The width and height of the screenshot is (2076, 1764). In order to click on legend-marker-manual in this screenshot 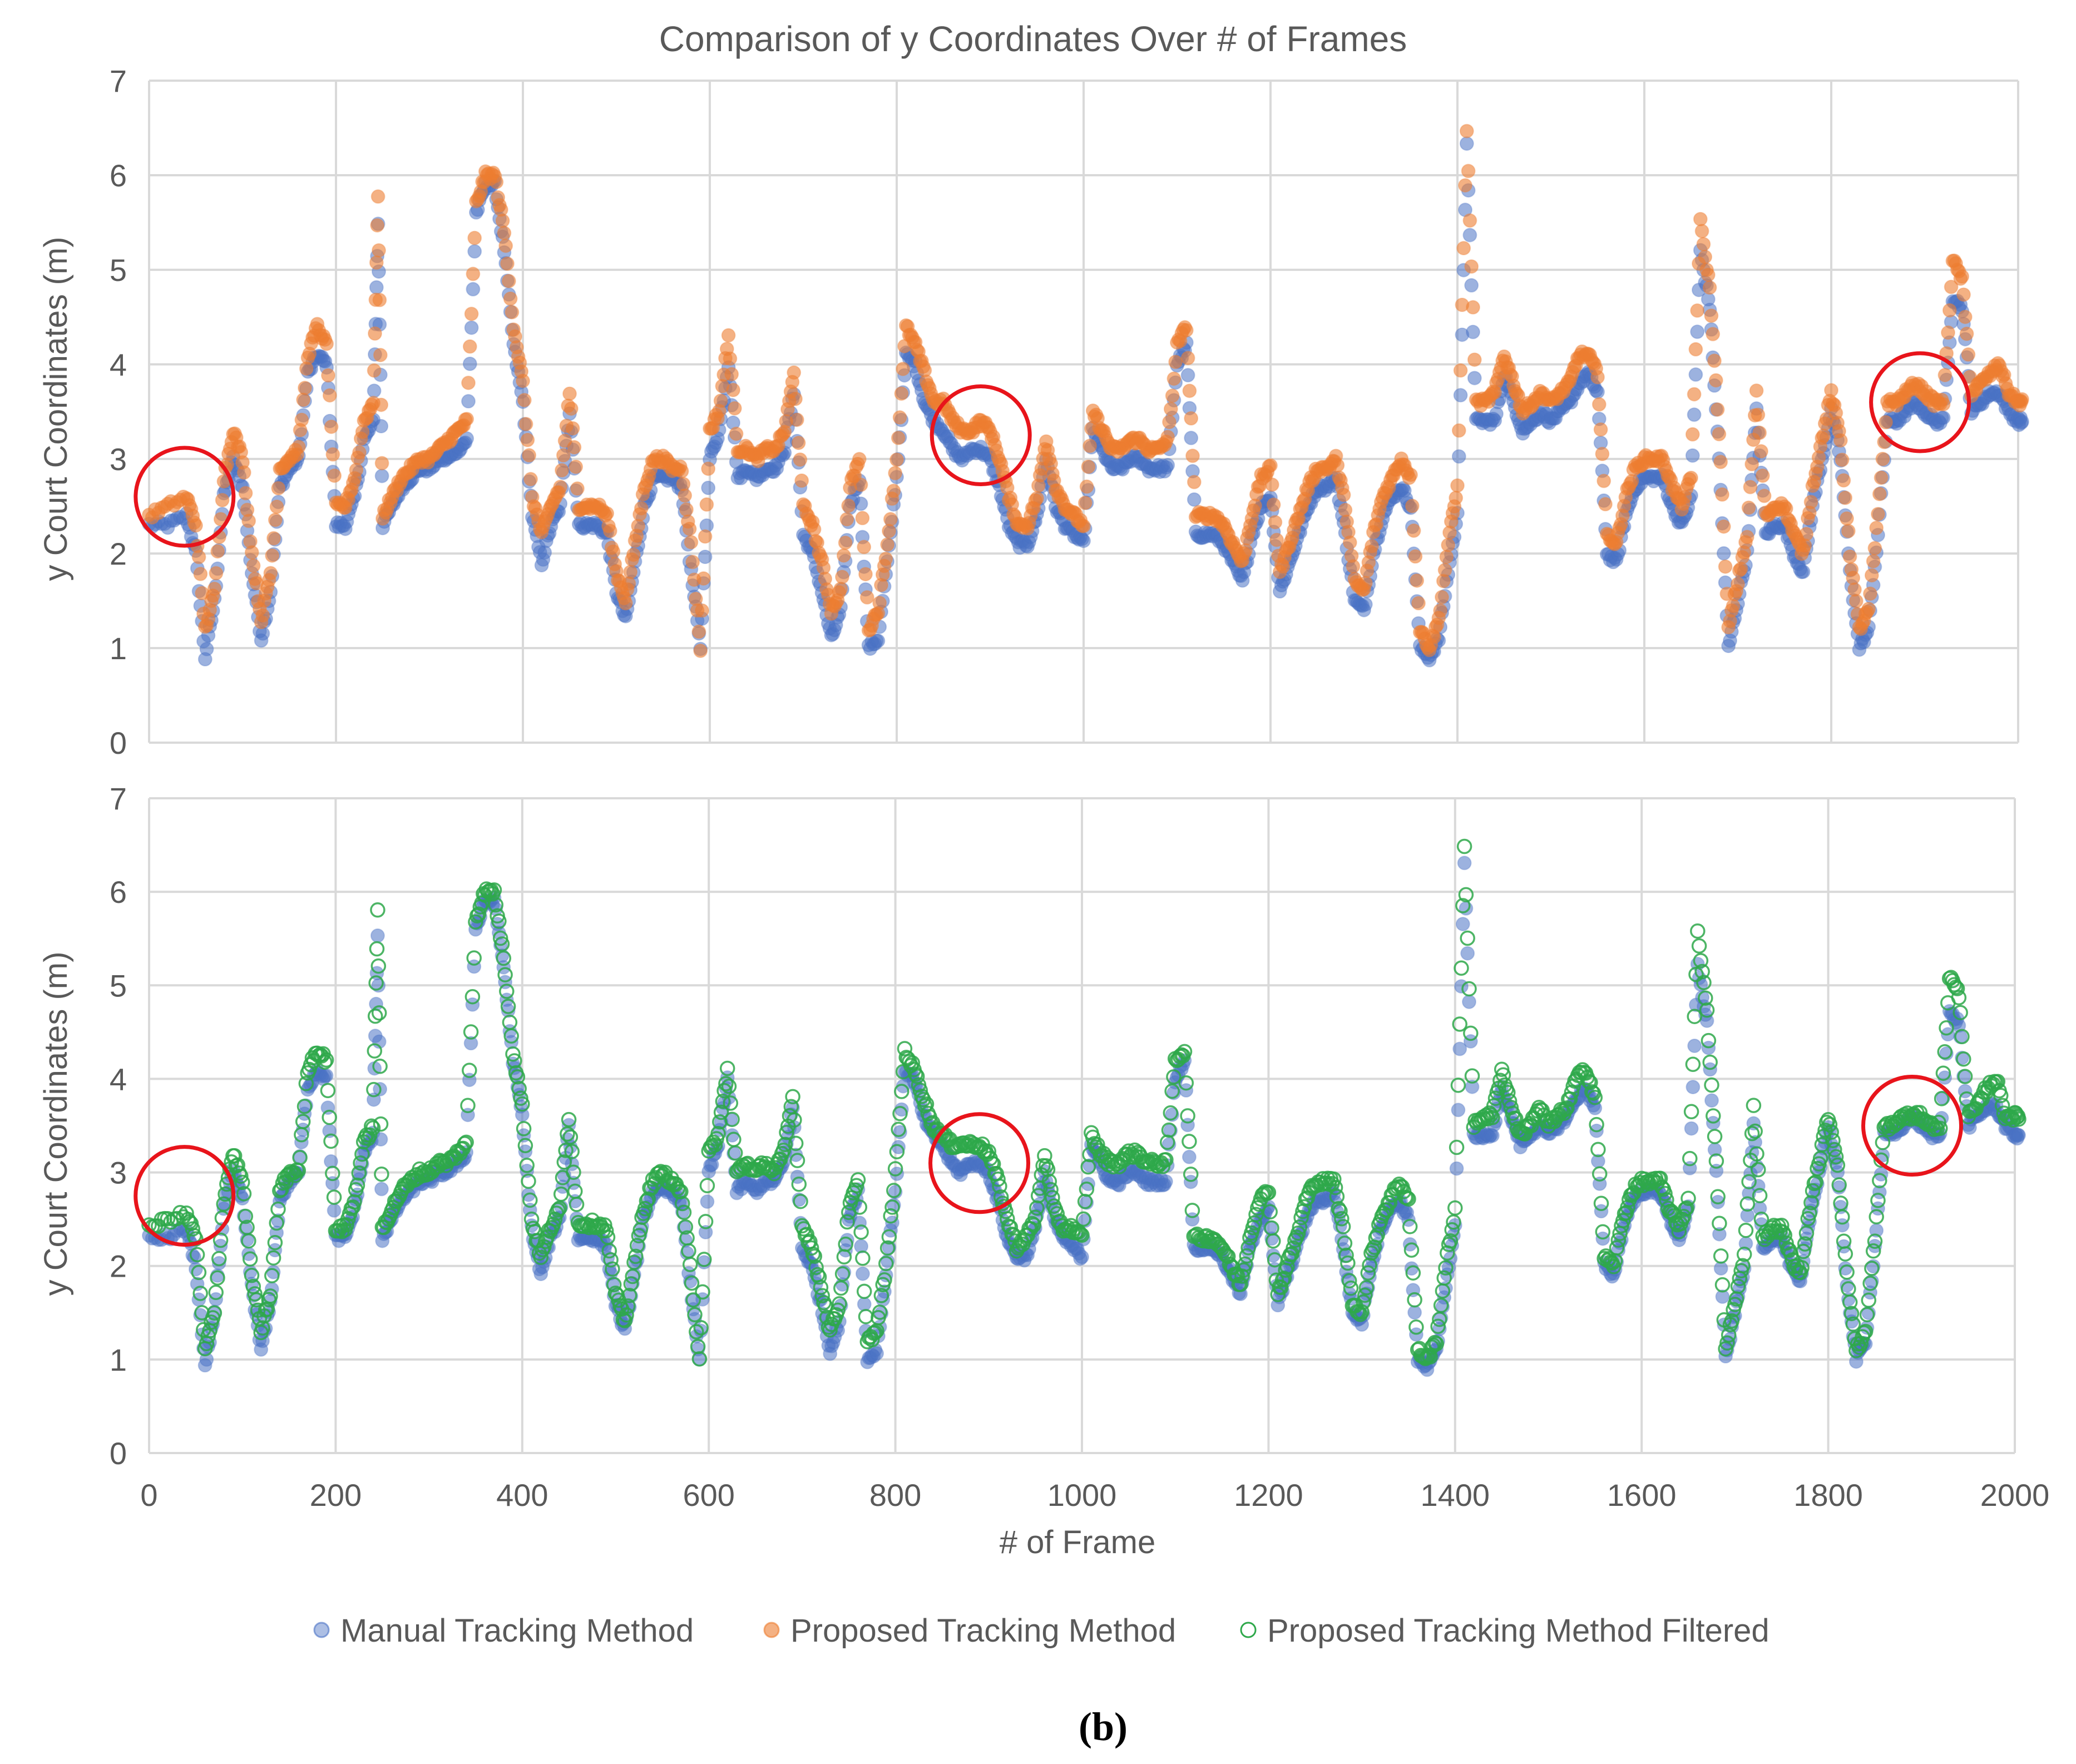, I will do `click(321, 1630)`.